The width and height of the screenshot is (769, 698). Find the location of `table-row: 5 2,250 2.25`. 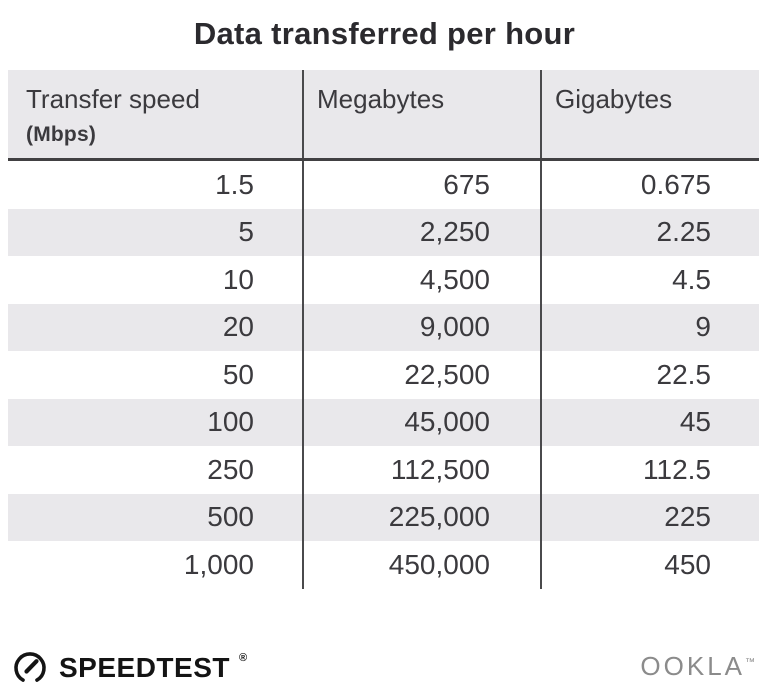

table-row: 5 2,250 2.25 is located at coordinates (383, 232).